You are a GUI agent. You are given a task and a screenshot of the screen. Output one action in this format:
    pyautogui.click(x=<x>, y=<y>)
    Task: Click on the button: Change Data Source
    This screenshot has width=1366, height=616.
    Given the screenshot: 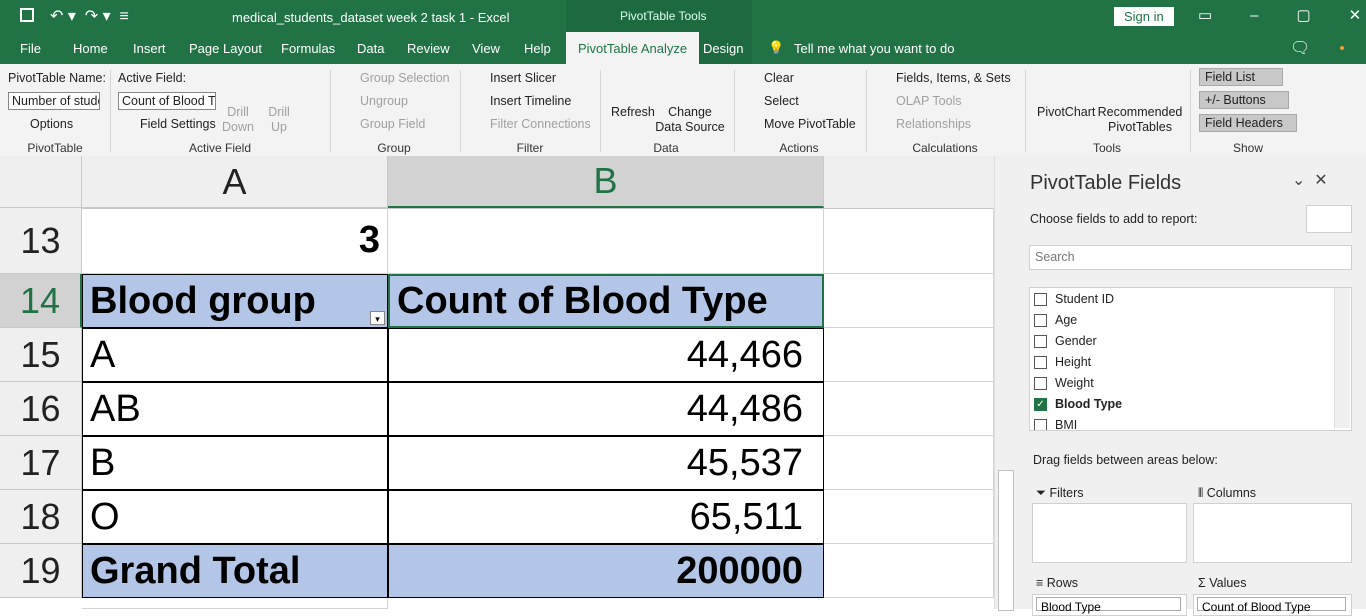 What is the action you would take?
    pyautogui.click(x=690, y=119)
    